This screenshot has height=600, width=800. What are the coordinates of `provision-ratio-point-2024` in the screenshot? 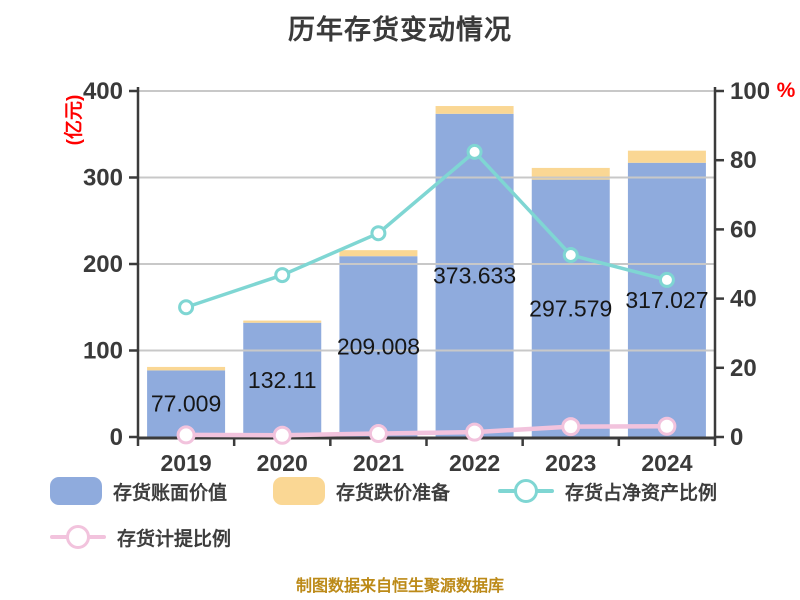 It's located at (667, 426).